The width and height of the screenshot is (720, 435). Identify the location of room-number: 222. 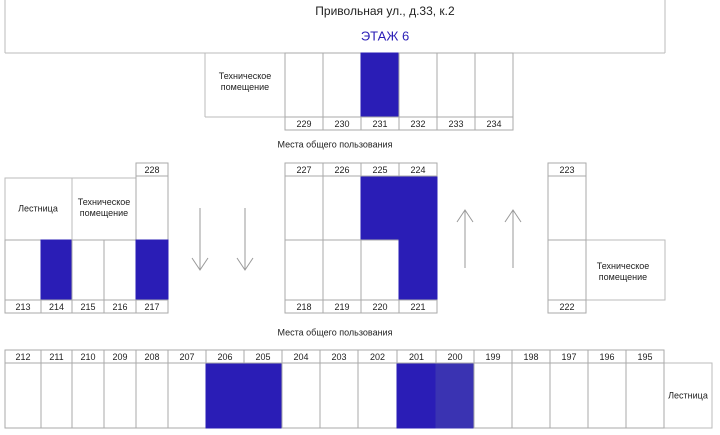
(566, 307).